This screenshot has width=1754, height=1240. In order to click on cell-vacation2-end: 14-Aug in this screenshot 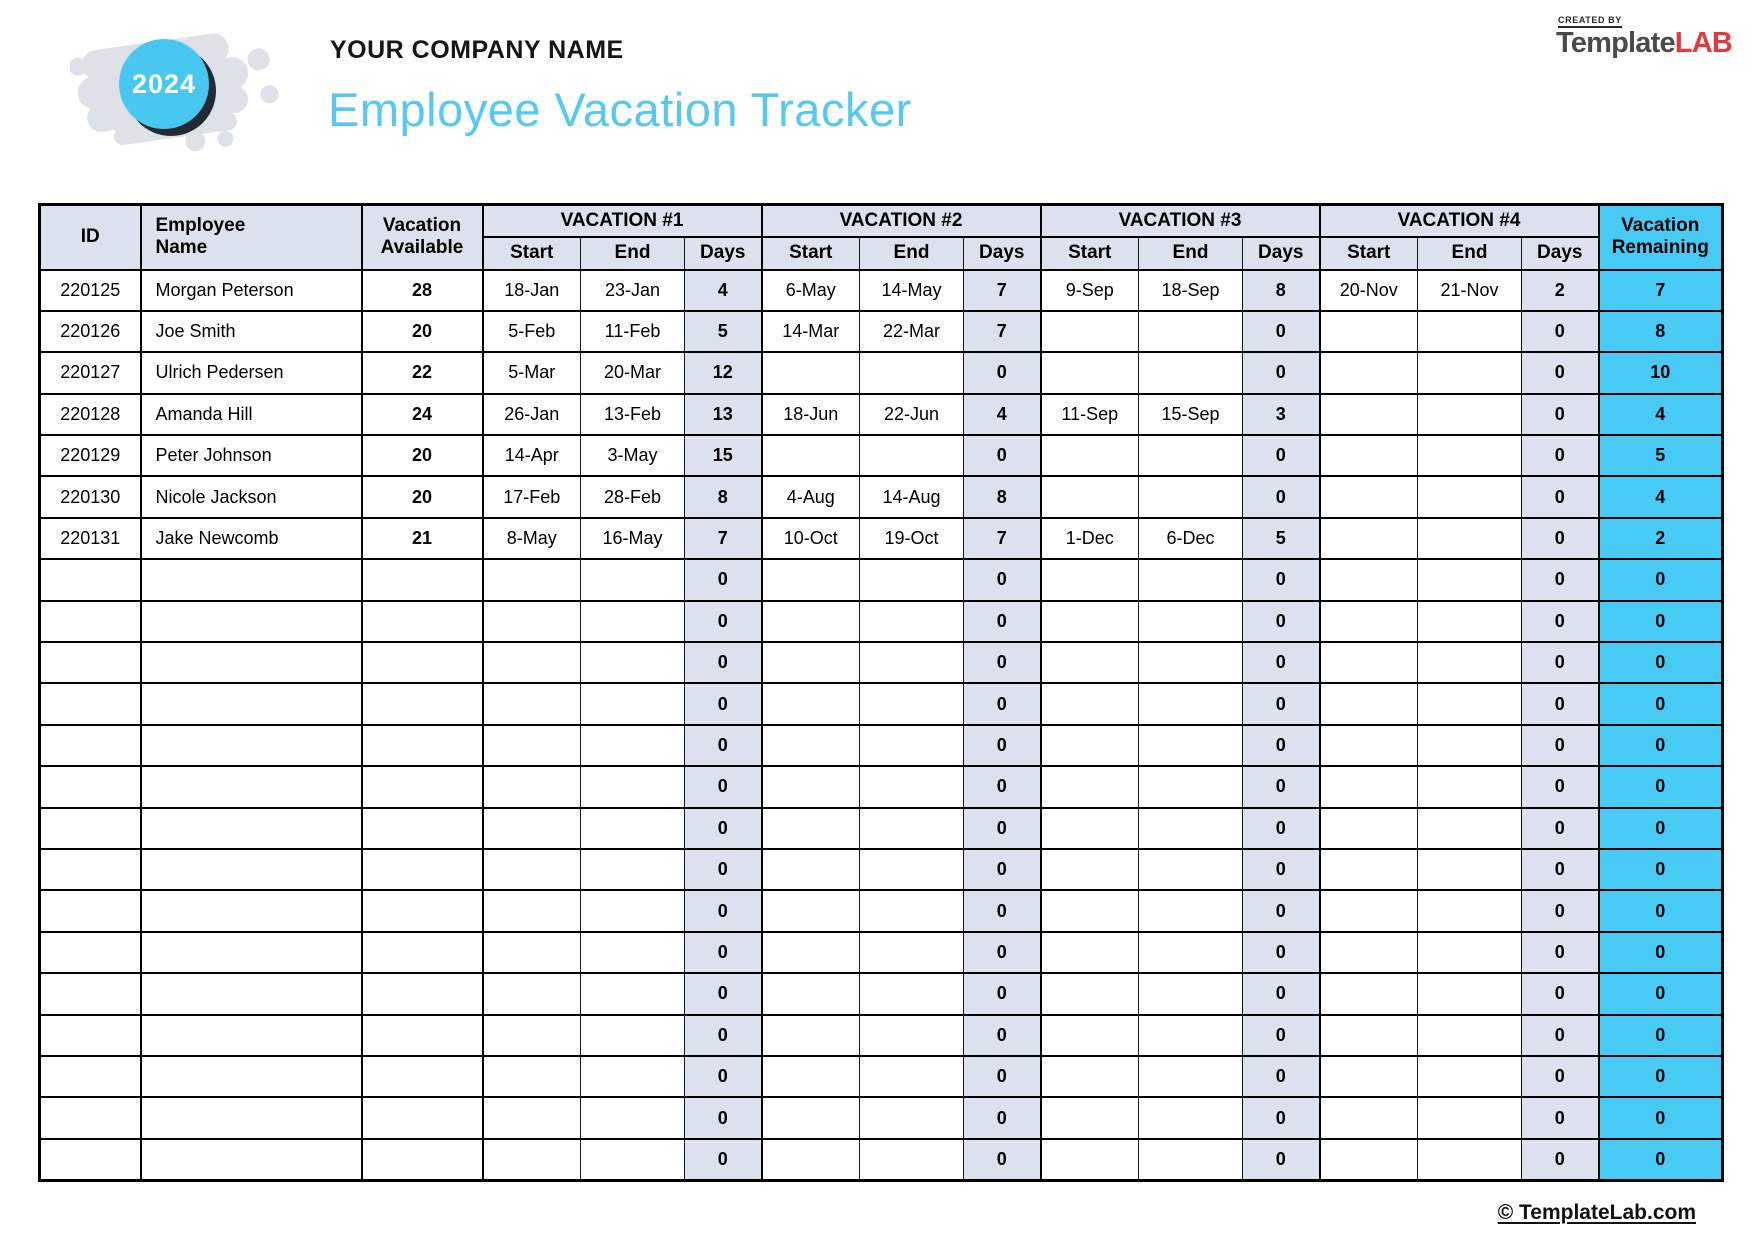, I will do `click(911, 497)`.